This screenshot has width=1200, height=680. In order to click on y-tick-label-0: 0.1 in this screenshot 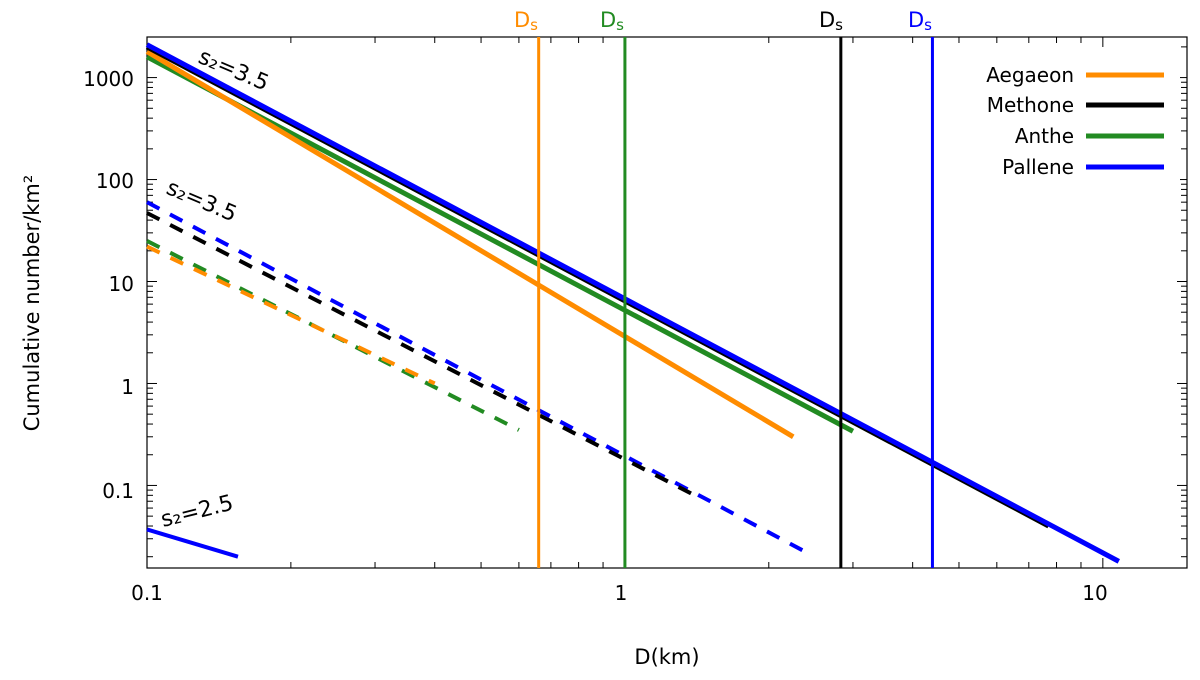, I will do `click(118, 491)`.